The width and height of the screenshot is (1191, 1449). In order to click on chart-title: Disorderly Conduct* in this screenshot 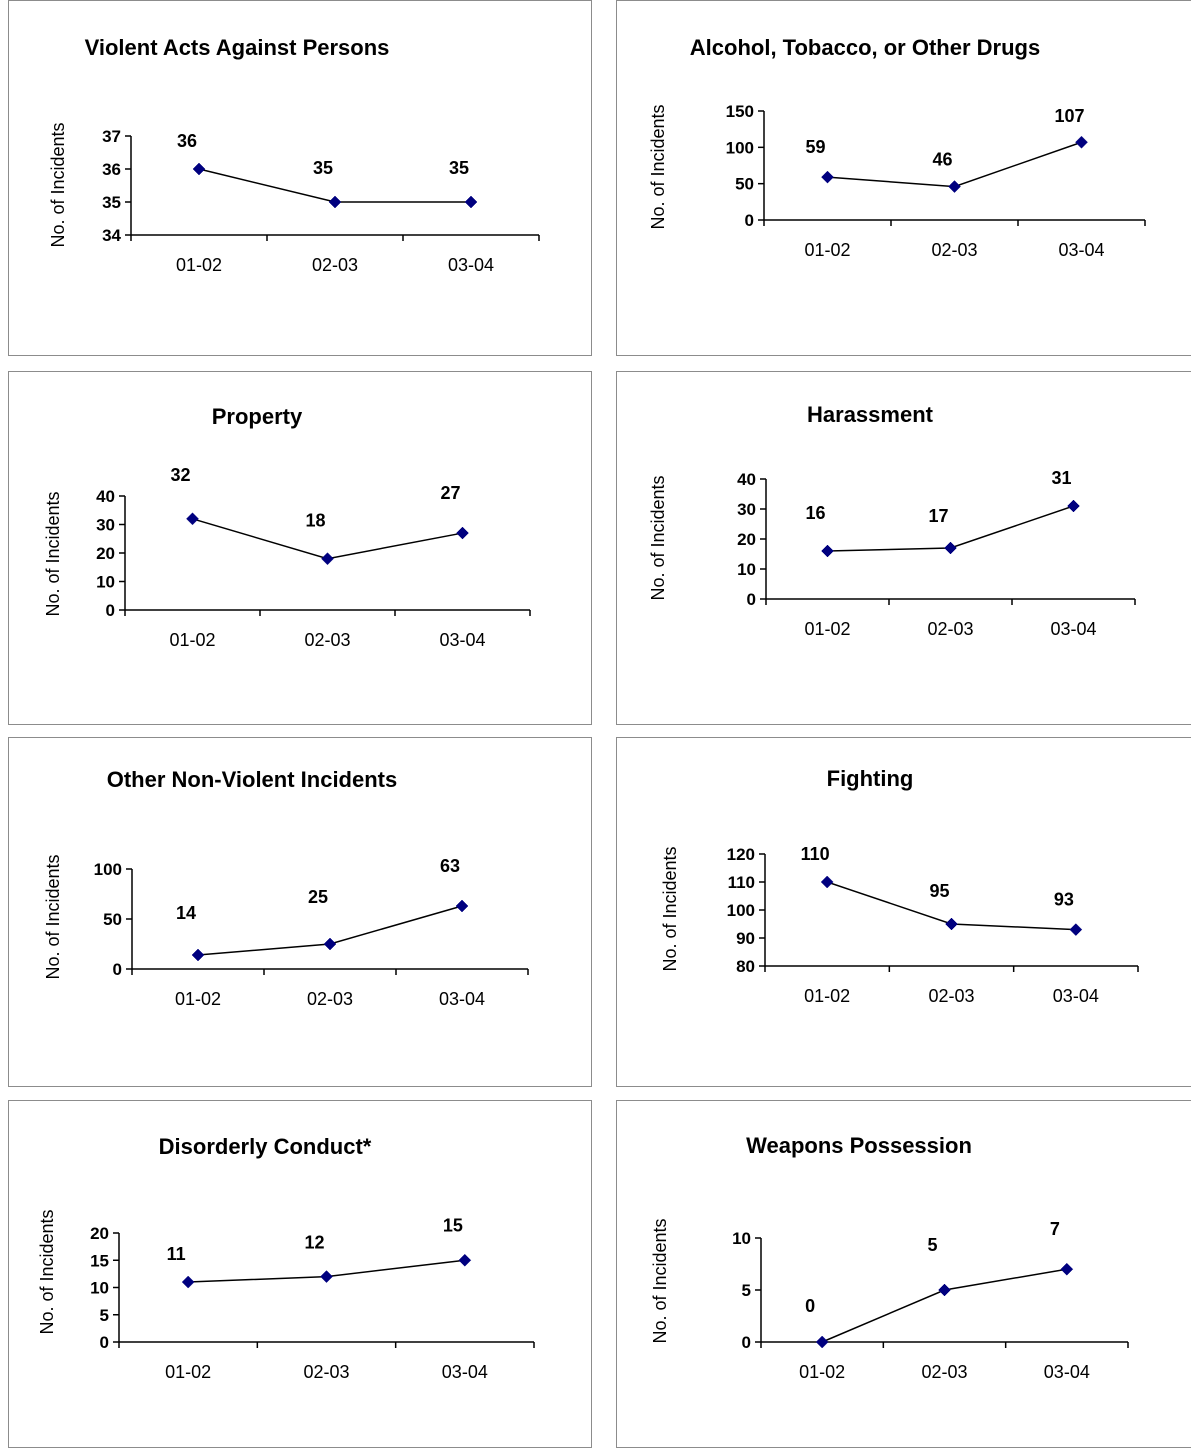, I will do `click(265, 1146)`.